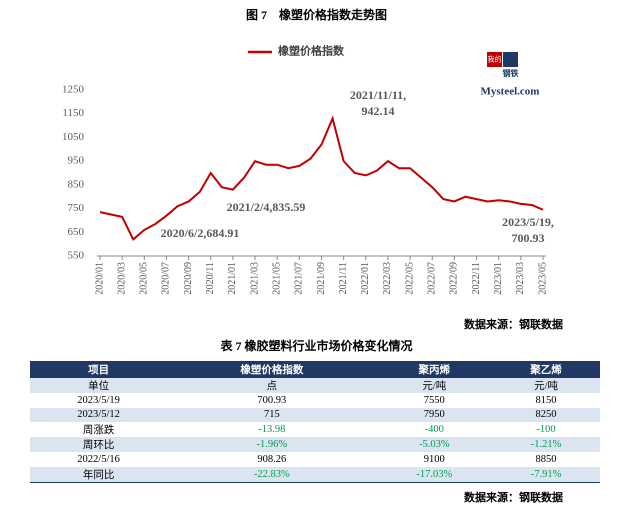 Image resolution: width=633 pixels, height=510 pixels. What do you see at coordinates (316, 346) in the screenshot?
I see `table-title: 表 7 橡胶塑料行业市场价格变化情况` at bounding box center [316, 346].